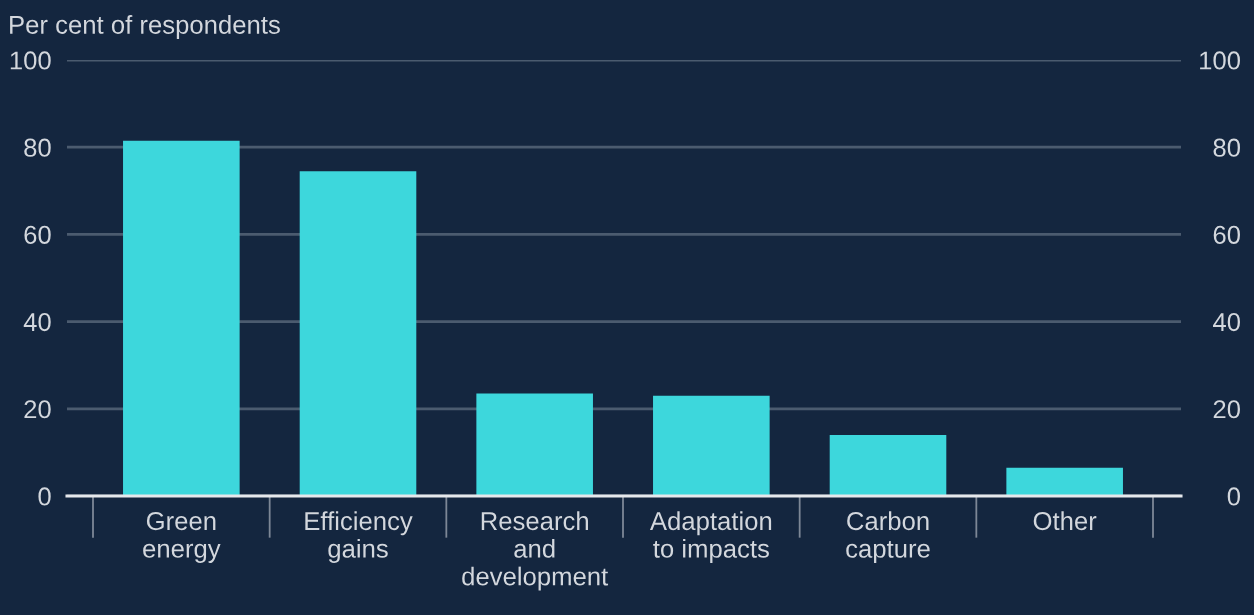  I want to click on y2-tick-label: 20, so click(1226, 409).